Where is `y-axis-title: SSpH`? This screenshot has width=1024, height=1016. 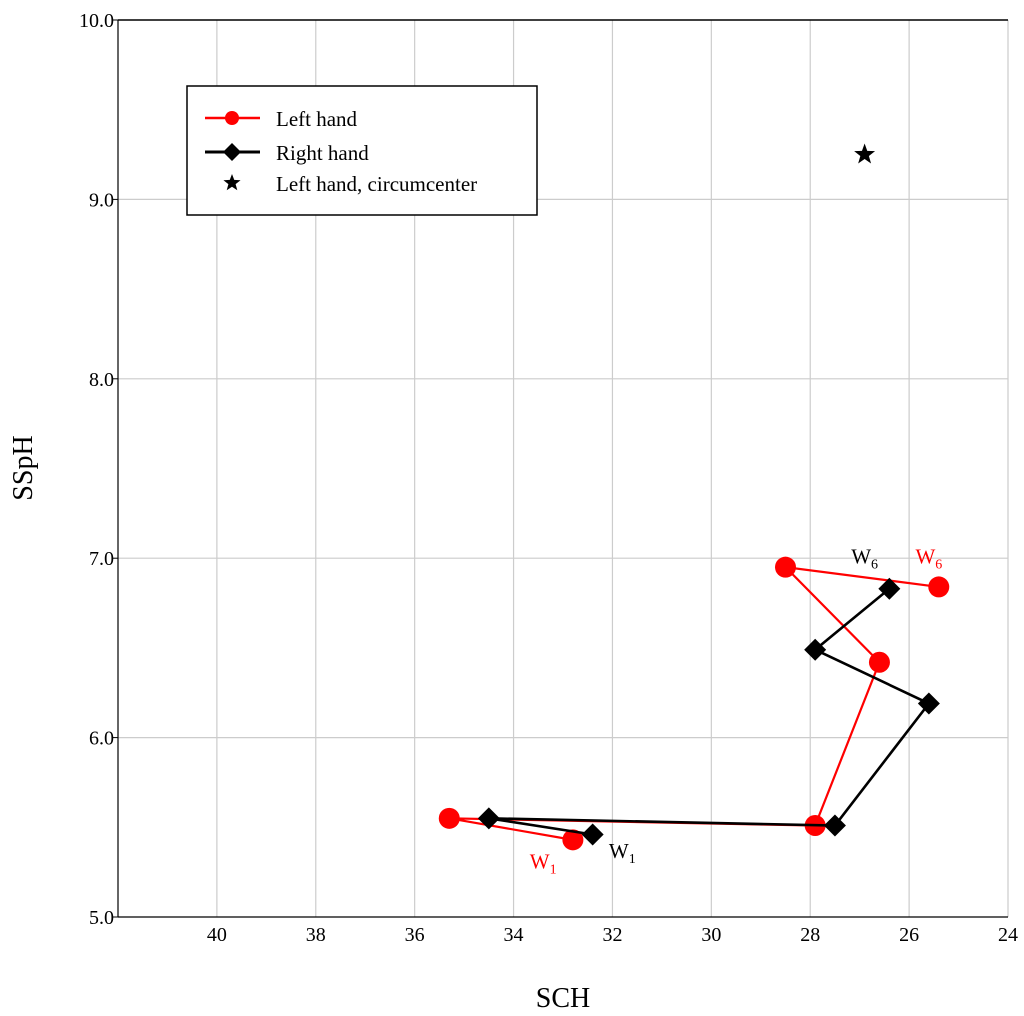 y-axis-title: SSpH is located at coordinates (23, 467).